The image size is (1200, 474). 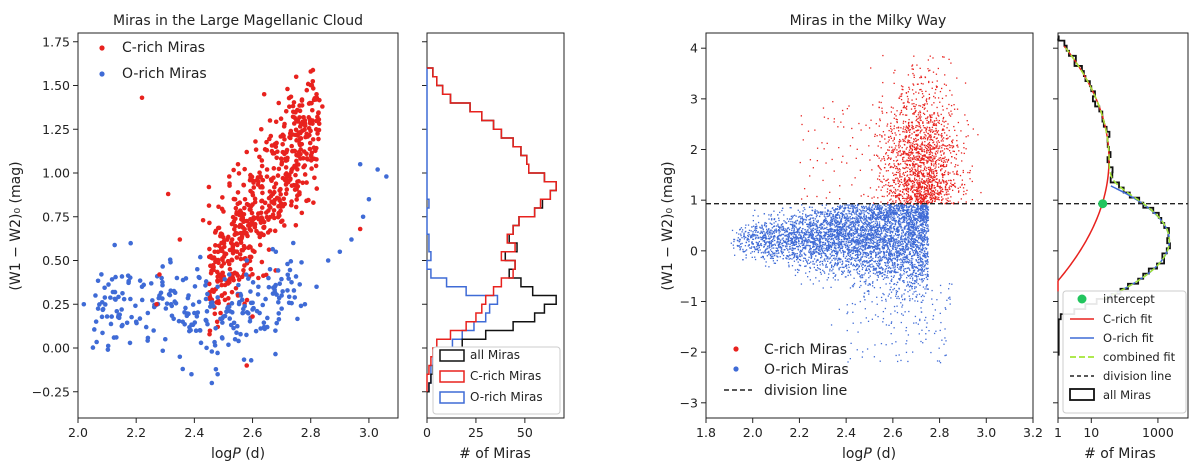 What do you see at coordinates (491, 230) in the screenshot?
I see `c-rich-hist` at bounding box center [491, 230].